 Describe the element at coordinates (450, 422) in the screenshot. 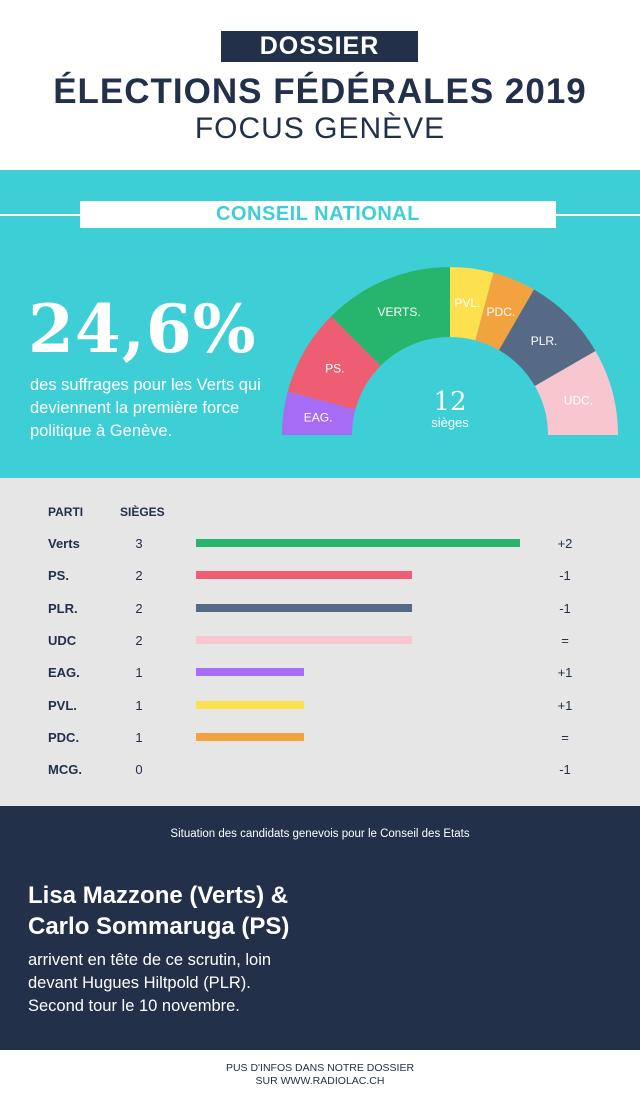

I see `seats-label: sièges` at that location.